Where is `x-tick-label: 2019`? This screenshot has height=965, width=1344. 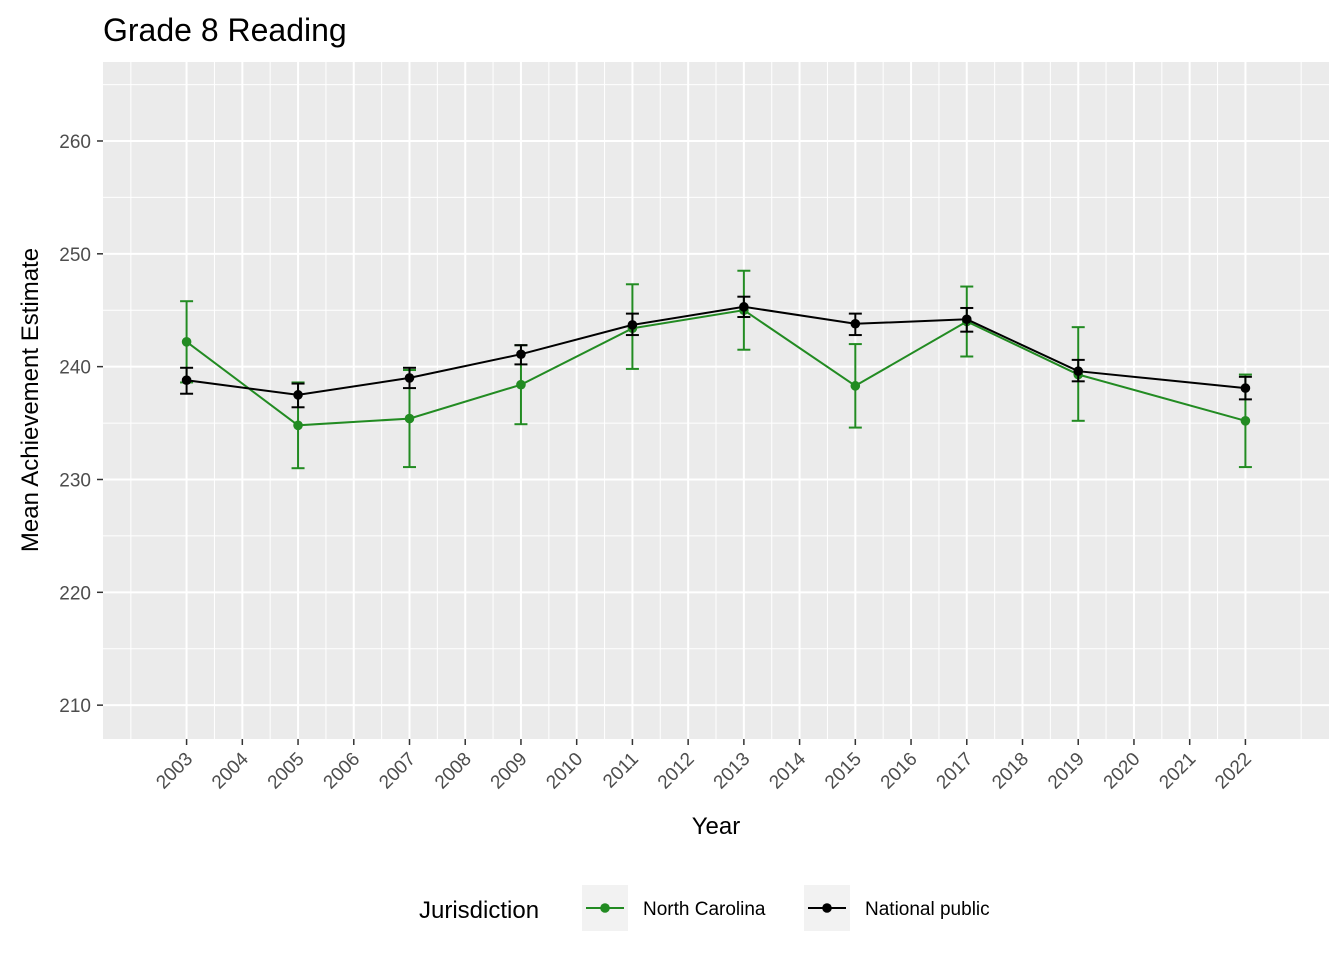
x-tick-label: 2019 is located at coordinates (1066, 771).